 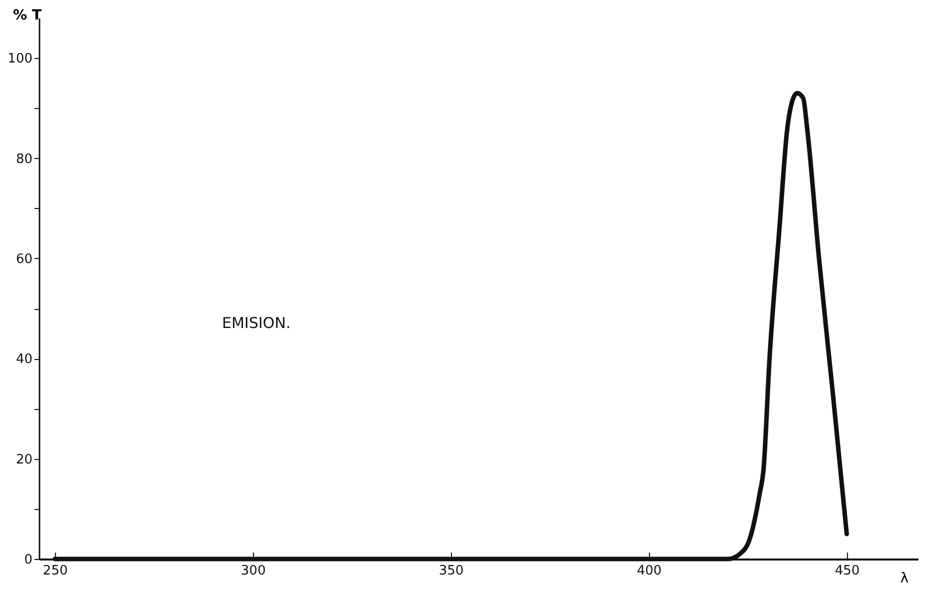 What do you see at coordinates (20, 59) in the screenshot?
I see `y-tick-label: 100` at bounding box center [20, 59].